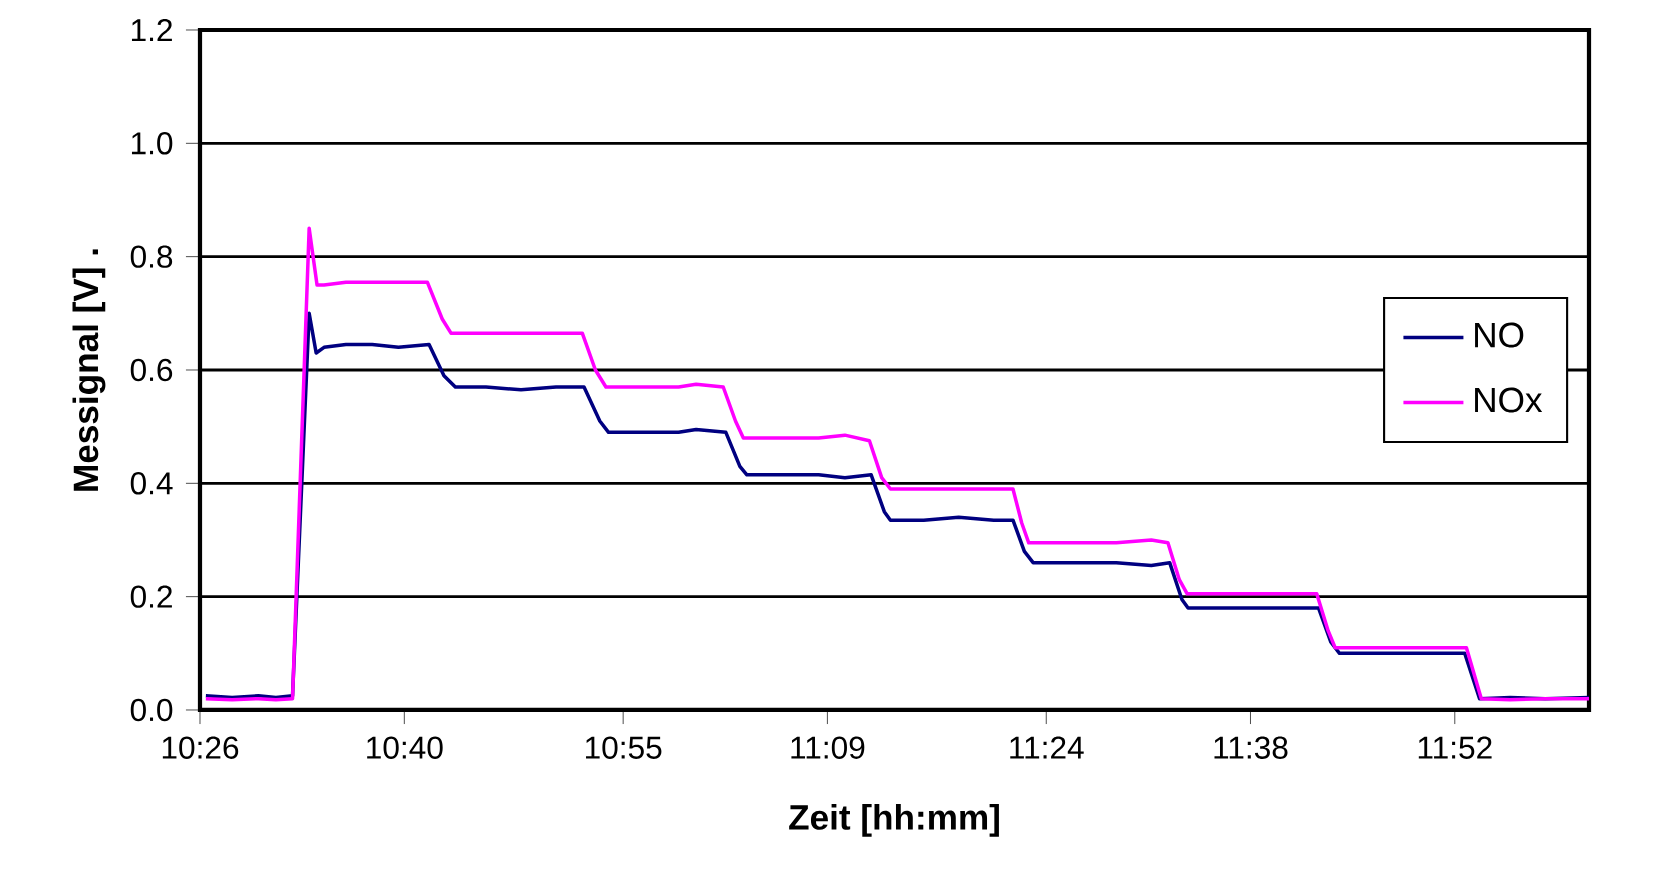 This screenshot has height=872, width=1664. I want to click on y-tick-label: 1.0, so click(152, 143).